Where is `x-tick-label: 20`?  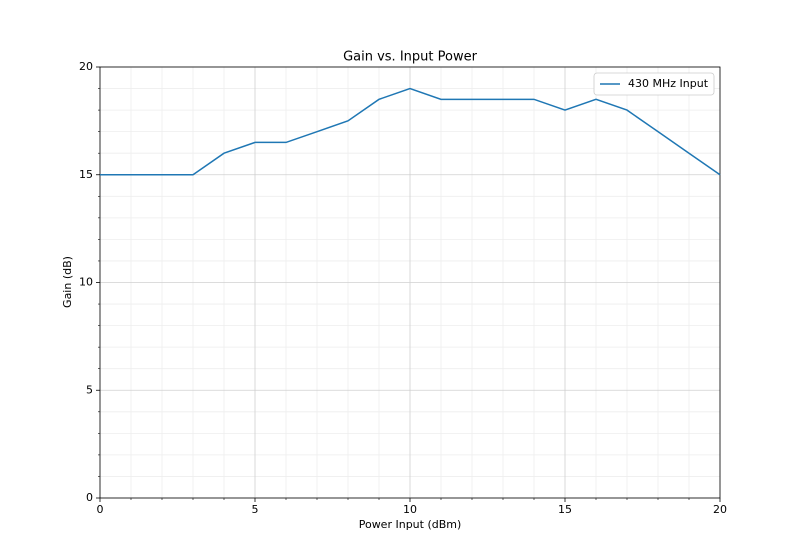
x-tick-label: 20 is located at coordinates (720, 509).